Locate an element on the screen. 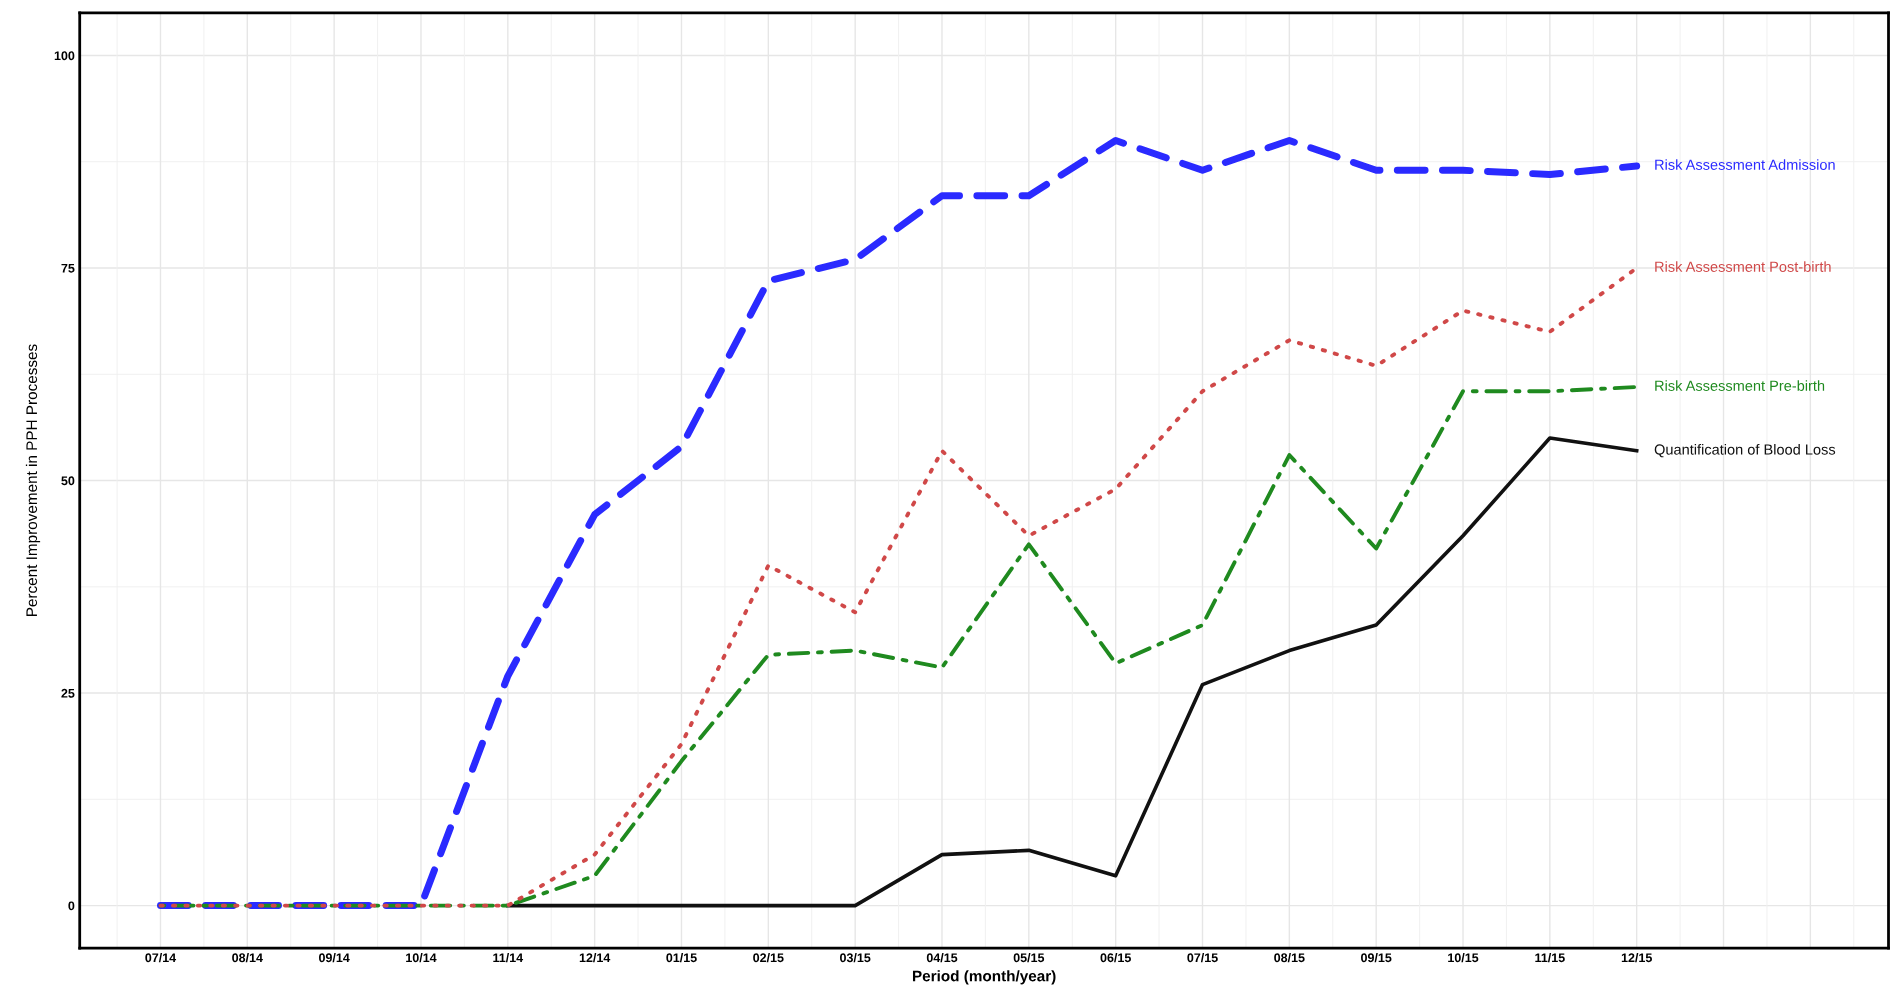 The image size is (1898, 998). x-tick-label: 08/14 is located at coordinates (247, 957).